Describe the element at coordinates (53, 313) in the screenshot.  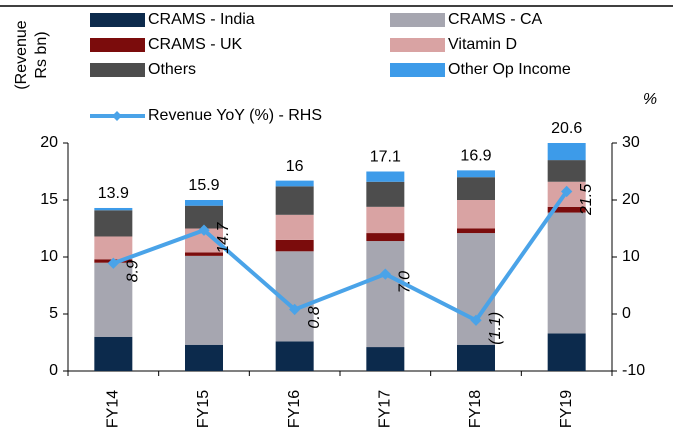
I see `y-tick-label: 5` at that location.